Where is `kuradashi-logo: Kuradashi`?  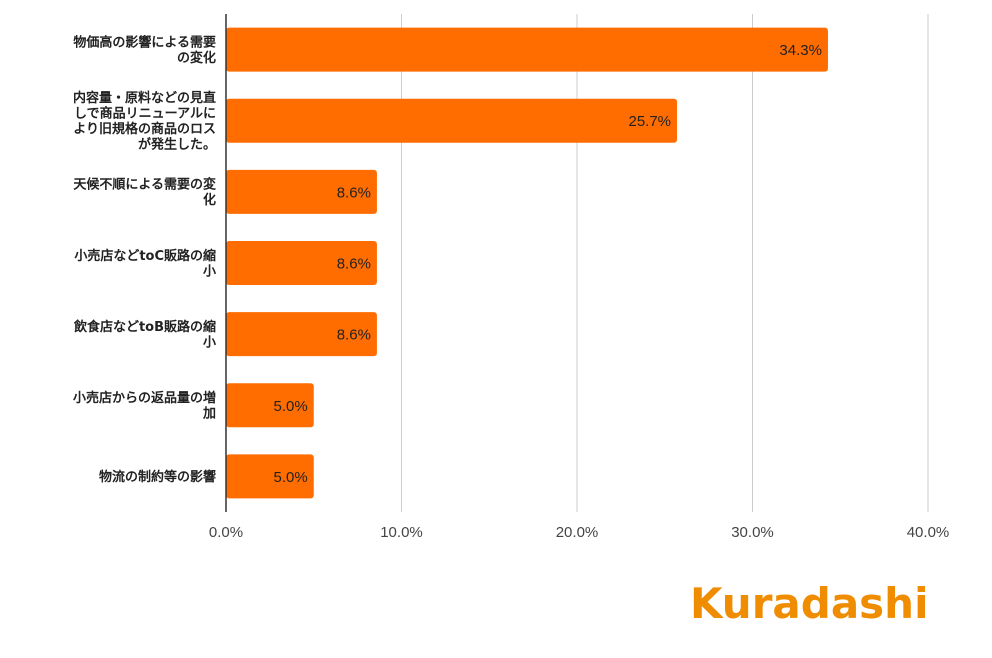 kuradashi-logo: Kuradashi is located at coordinates (809, 603).